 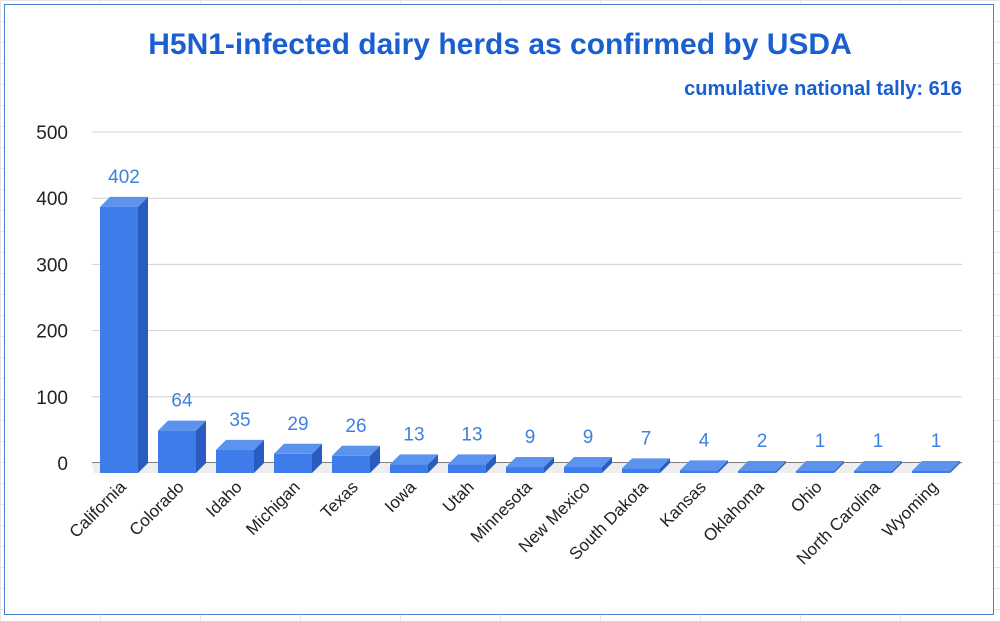 I want to click on chart-subtitle: cumulative national tally: 616, so click(x=823, y=89).